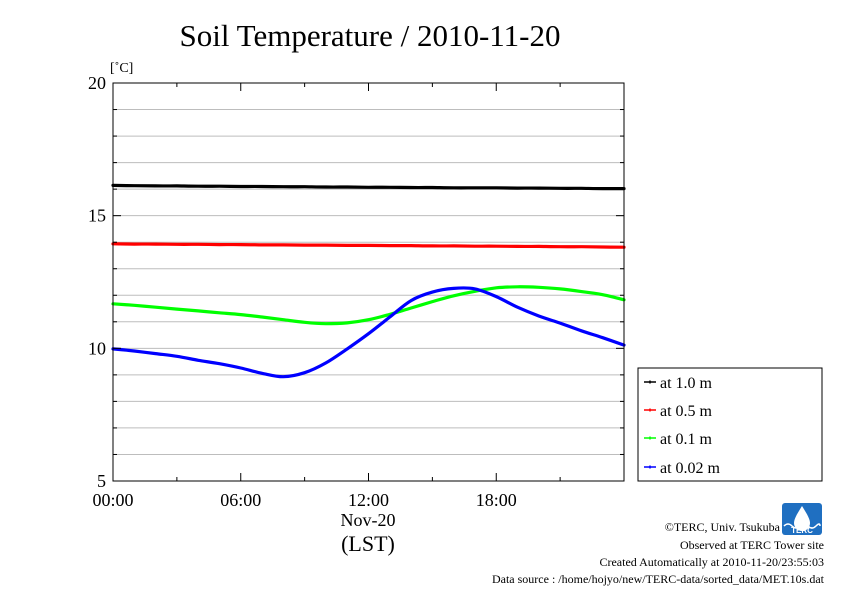 This screenshot has width=842, height=595. Describe the element at coordinates (686, 411) in the screenshot. I see `legend-label: at 0.5 m` at that location.